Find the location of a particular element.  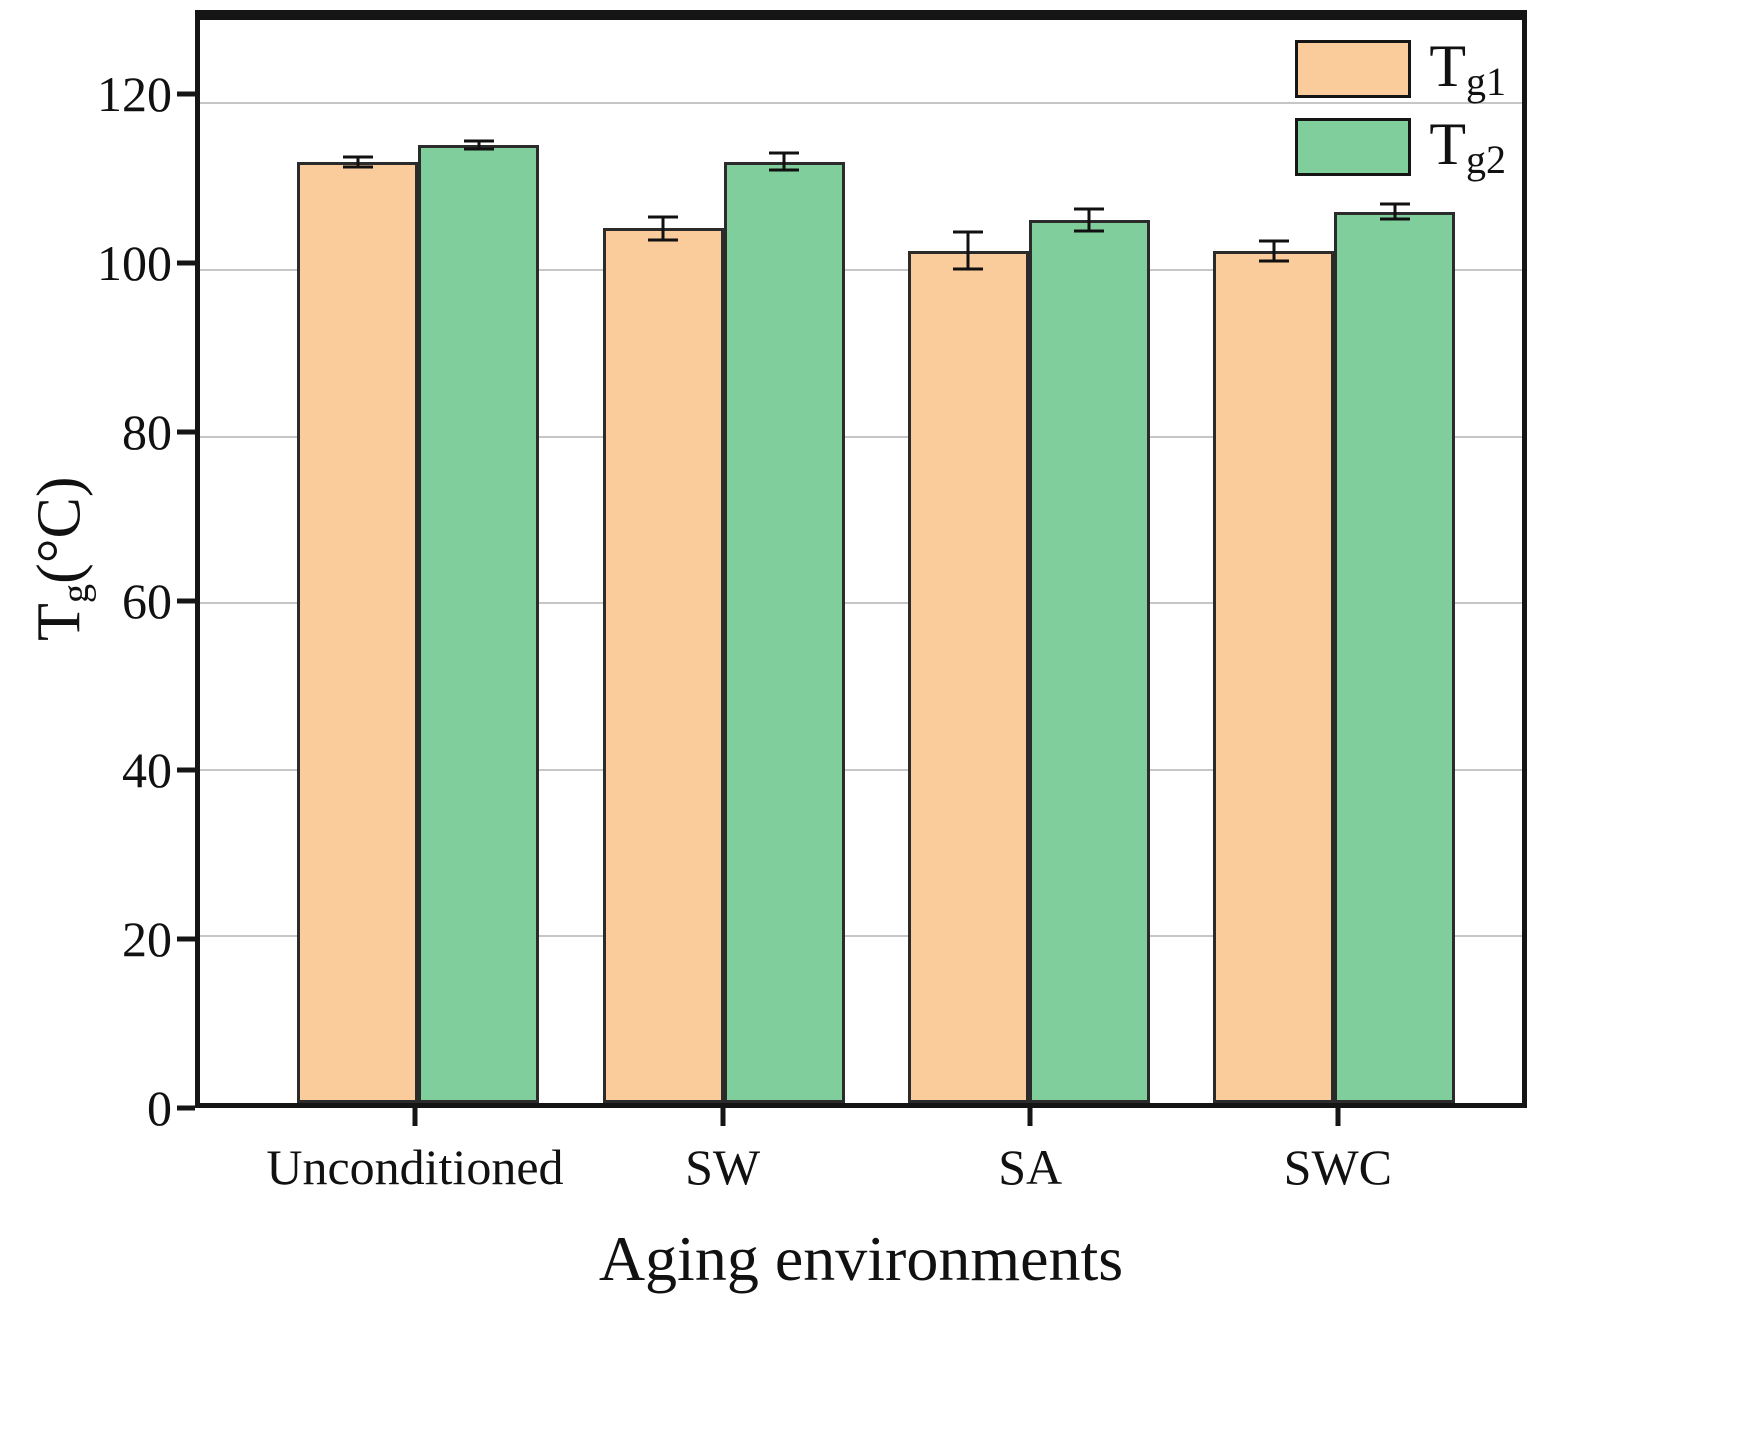

error-bar-cap-bottom-tg1-sa is located at coordinates (968, 269).